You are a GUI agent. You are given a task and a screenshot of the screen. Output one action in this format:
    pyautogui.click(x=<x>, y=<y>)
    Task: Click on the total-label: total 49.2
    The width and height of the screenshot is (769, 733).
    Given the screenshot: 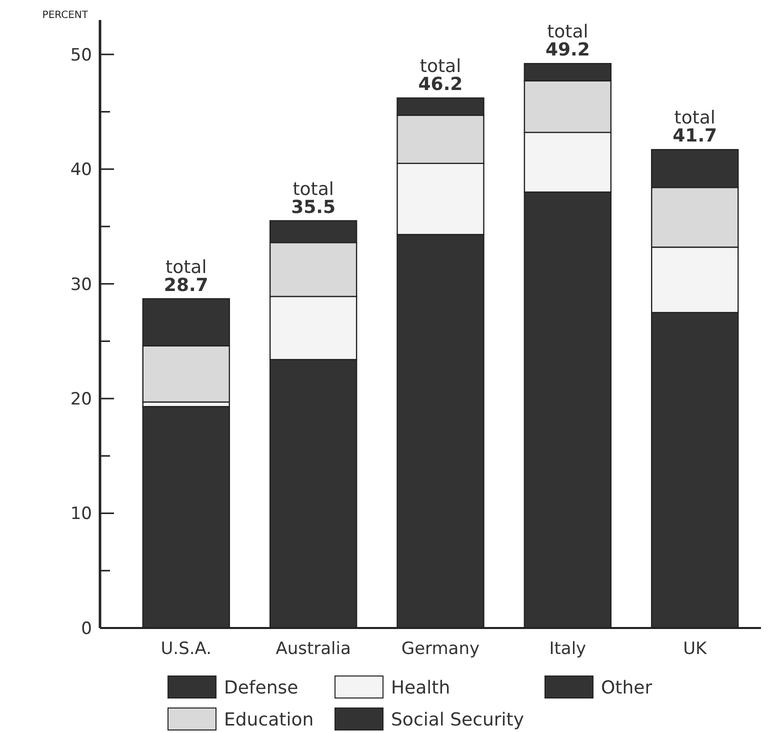 What is the action you would take?
    pyautogui.click(x=567, y=41)
    